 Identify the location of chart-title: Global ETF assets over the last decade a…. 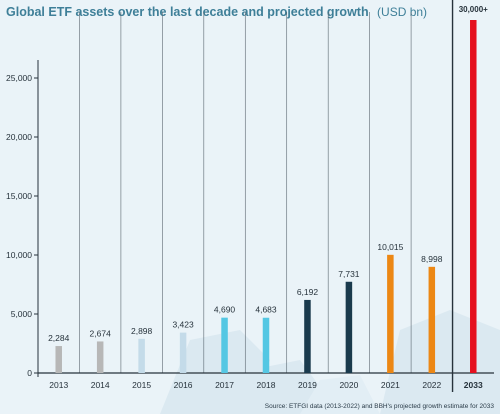
(187, 12).